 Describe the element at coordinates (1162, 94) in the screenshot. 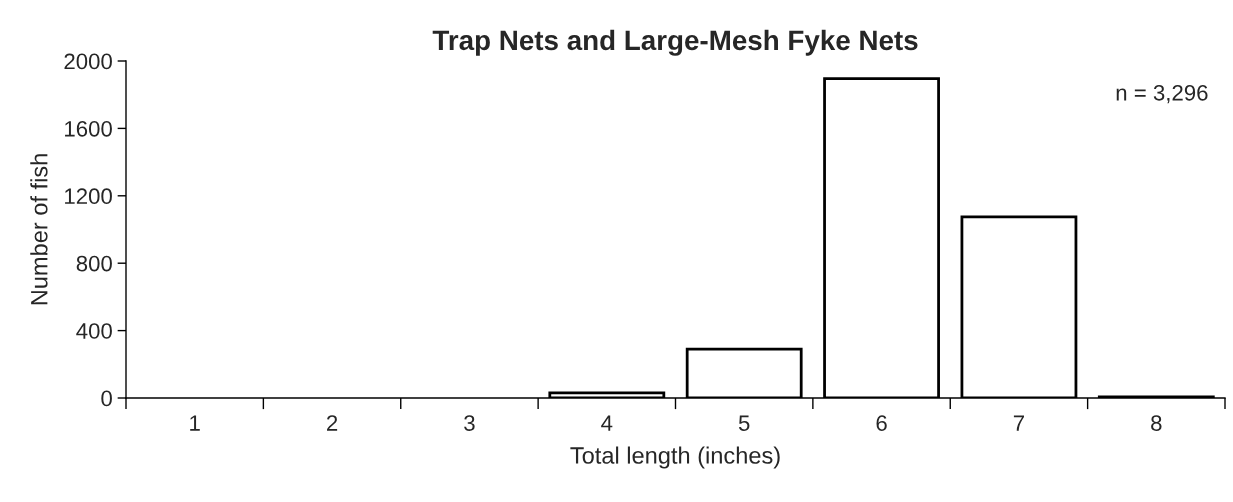

I see `annotation: n = 3,296` at that location.